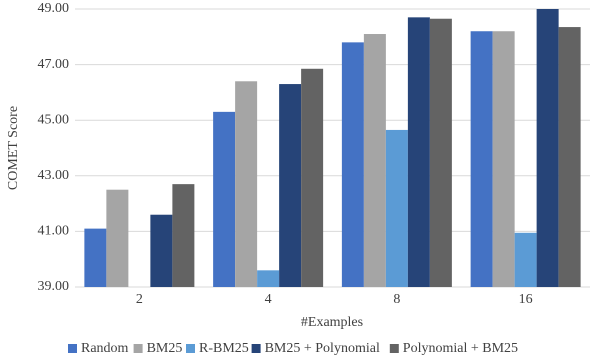 The height and width of the screenshot is (358, 596). Describe the element at coordinates (54, 64) in the screenshot. I see `y-tick-label: 47.00` at that location.